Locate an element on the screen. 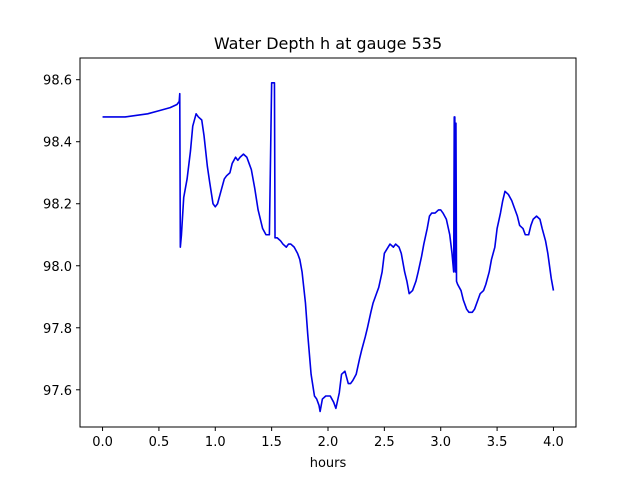  x-axis-label: hours is located at coordinates (328, 463).